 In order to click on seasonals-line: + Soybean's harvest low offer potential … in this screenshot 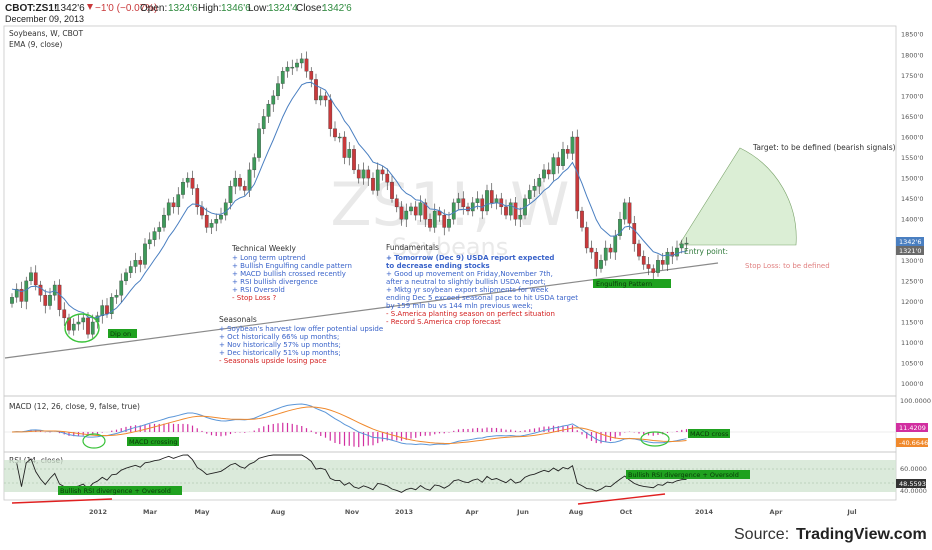, I will do `click(301, 329)`.